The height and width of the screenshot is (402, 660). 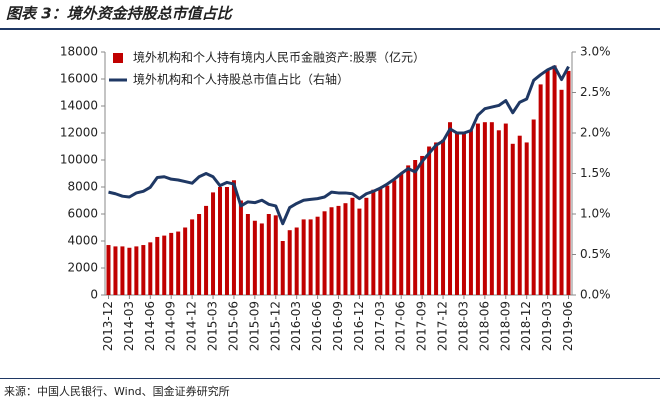 I want to click on x-tick-label: 2016-06, so click(x=317, y=326).